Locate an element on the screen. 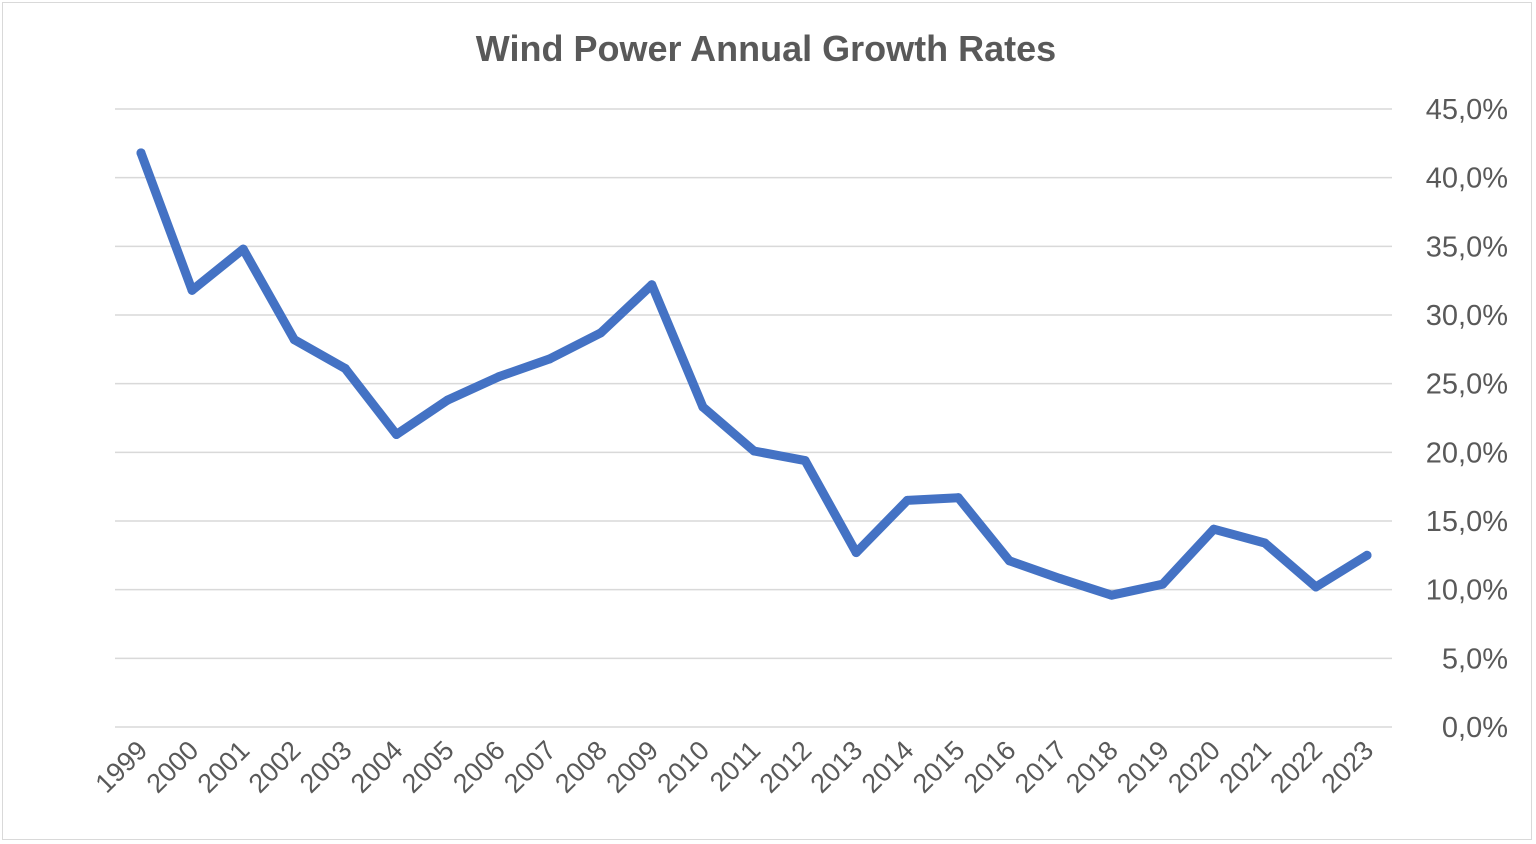 Image resolution: width=1536 pixels, height=844 pixels. y-tick-label: 30,0% is located at coordinates (1467, 316).